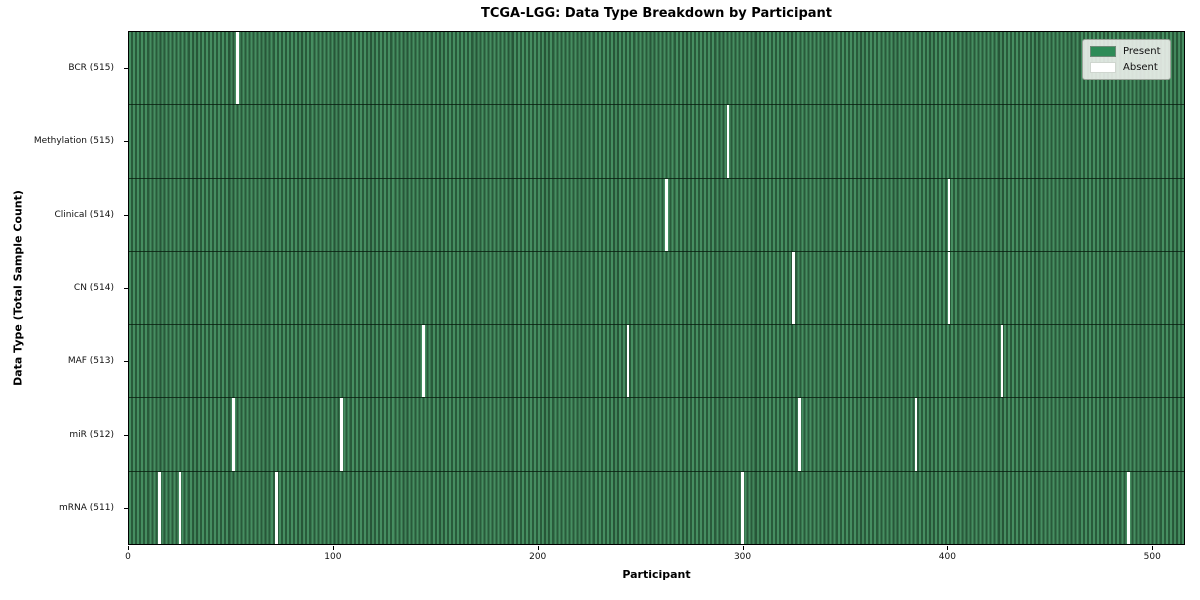 The height and width of the screenshot is (600, 1200). Describe the element at coordinates (1152, 557) in the screenshot. I see `x-tick-label: 500` at that location.